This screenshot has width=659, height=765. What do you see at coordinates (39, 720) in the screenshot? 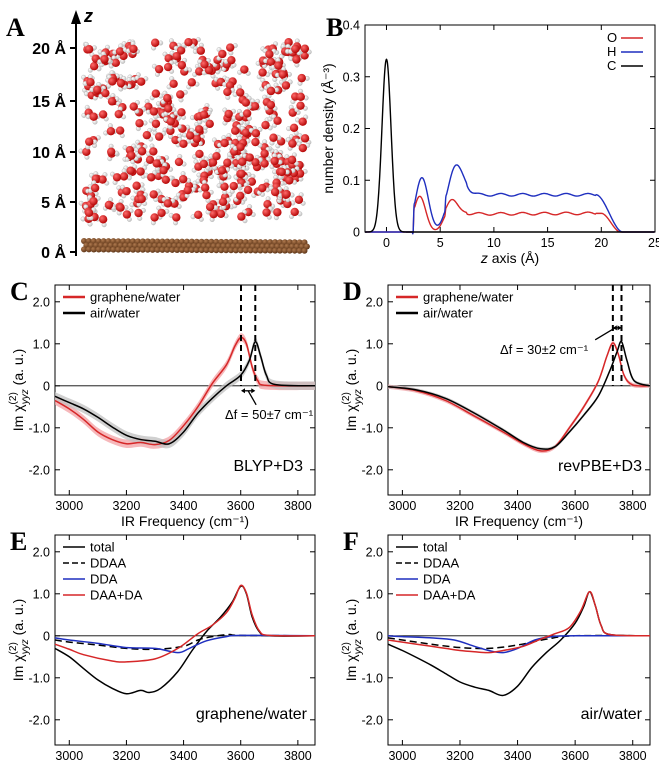
I see `y-tick-label: -2.0` at bounding box center [39, 720].